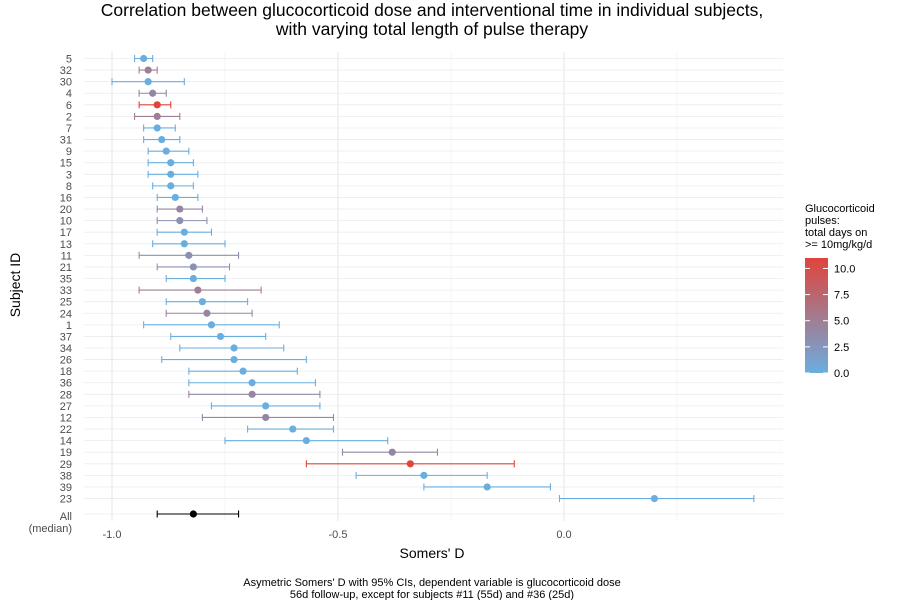 The height and width of the screenshot is (600, 900). What do you see at coordinates (66, 488) in the screenshot?
I see `y-tick-label-subject-39: 39` at bounding box center [66, 488].